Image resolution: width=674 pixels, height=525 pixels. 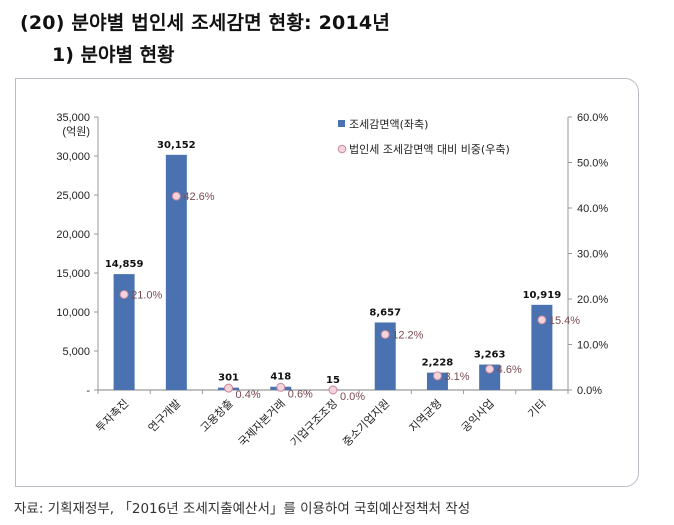 I want to click on left-tick-label: -, so click(x=88, y=391).